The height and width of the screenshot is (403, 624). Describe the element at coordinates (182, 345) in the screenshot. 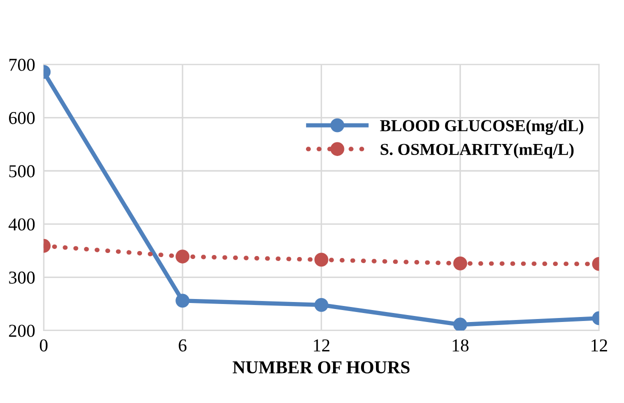

I see `x-tick-label: 6` at that location.